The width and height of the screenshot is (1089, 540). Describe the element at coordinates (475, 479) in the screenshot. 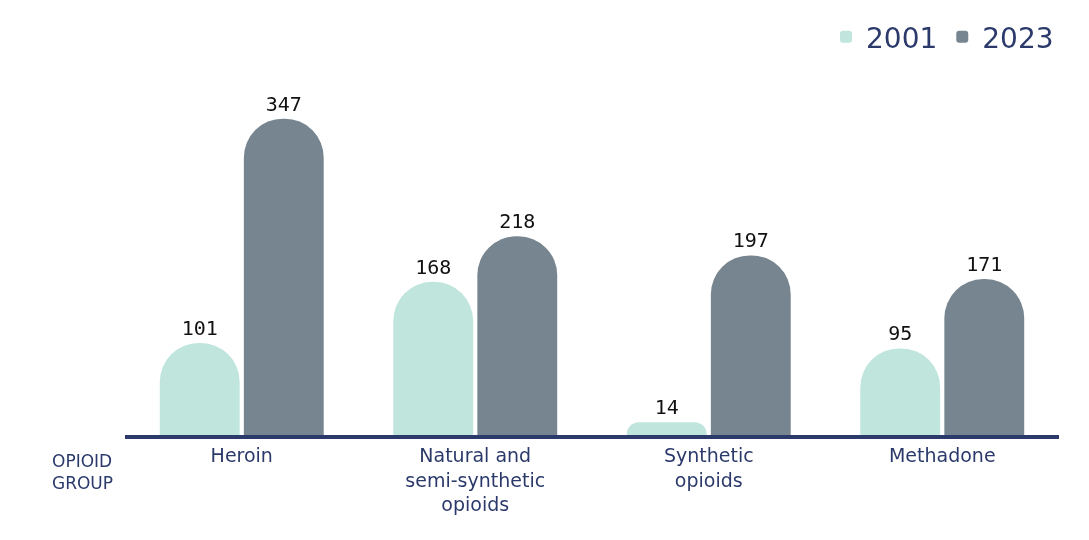

I see `x-tick-label: Natural and semi-synthetic opioids` at that location.